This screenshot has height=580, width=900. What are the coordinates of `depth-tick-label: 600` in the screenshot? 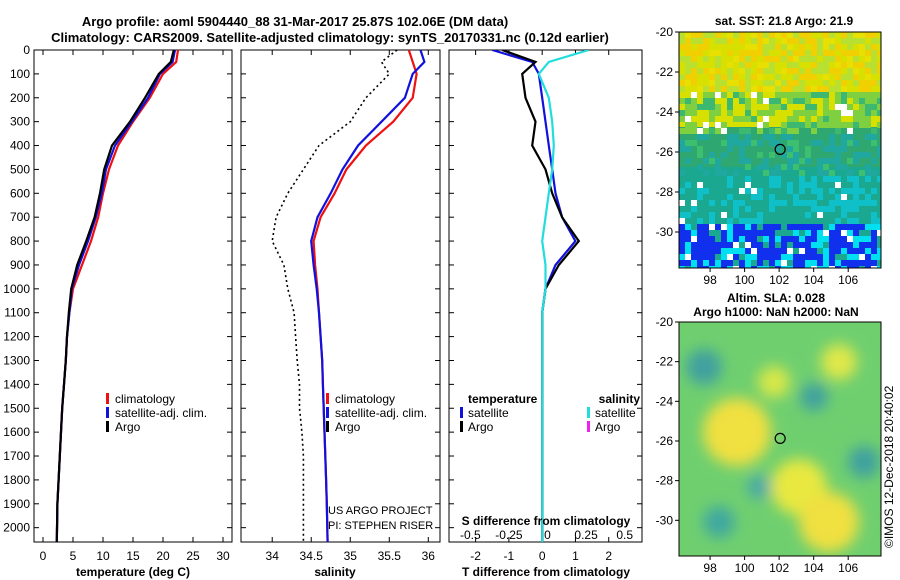 It's located at (20, 193).